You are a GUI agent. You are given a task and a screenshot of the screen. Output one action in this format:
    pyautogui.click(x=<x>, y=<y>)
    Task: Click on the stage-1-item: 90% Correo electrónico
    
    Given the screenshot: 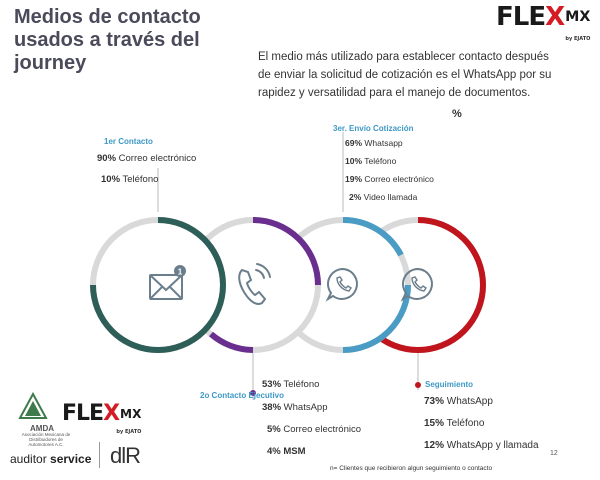 What is the action you would take?
    pyautogui.click(x=147, y=158)
    